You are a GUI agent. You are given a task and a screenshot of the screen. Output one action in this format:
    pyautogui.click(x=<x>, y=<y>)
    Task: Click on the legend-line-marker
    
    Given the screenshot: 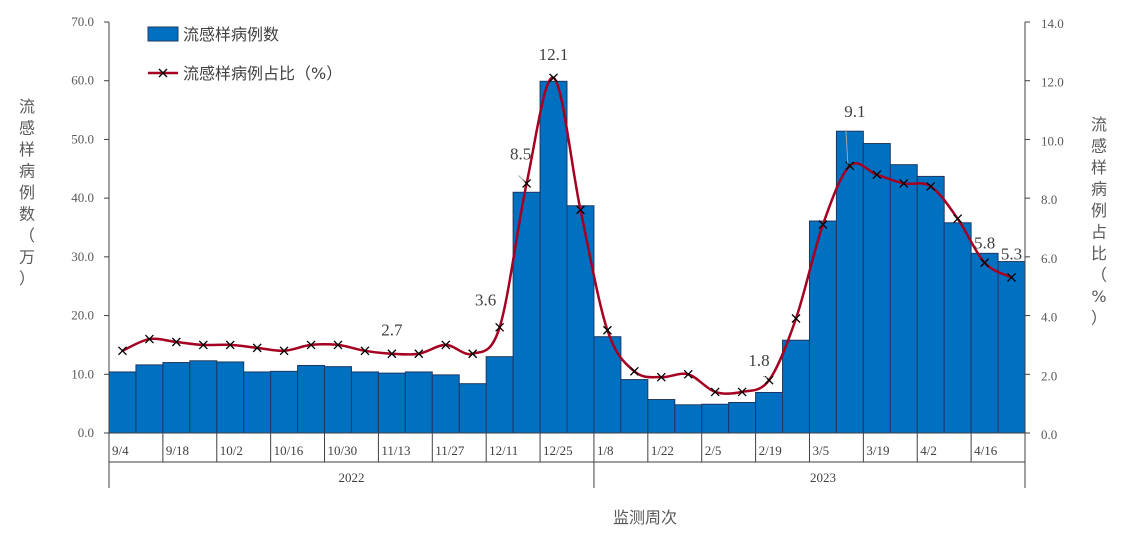 What is the action you would take?
    pyautogui.click(x=163, y=73)
    